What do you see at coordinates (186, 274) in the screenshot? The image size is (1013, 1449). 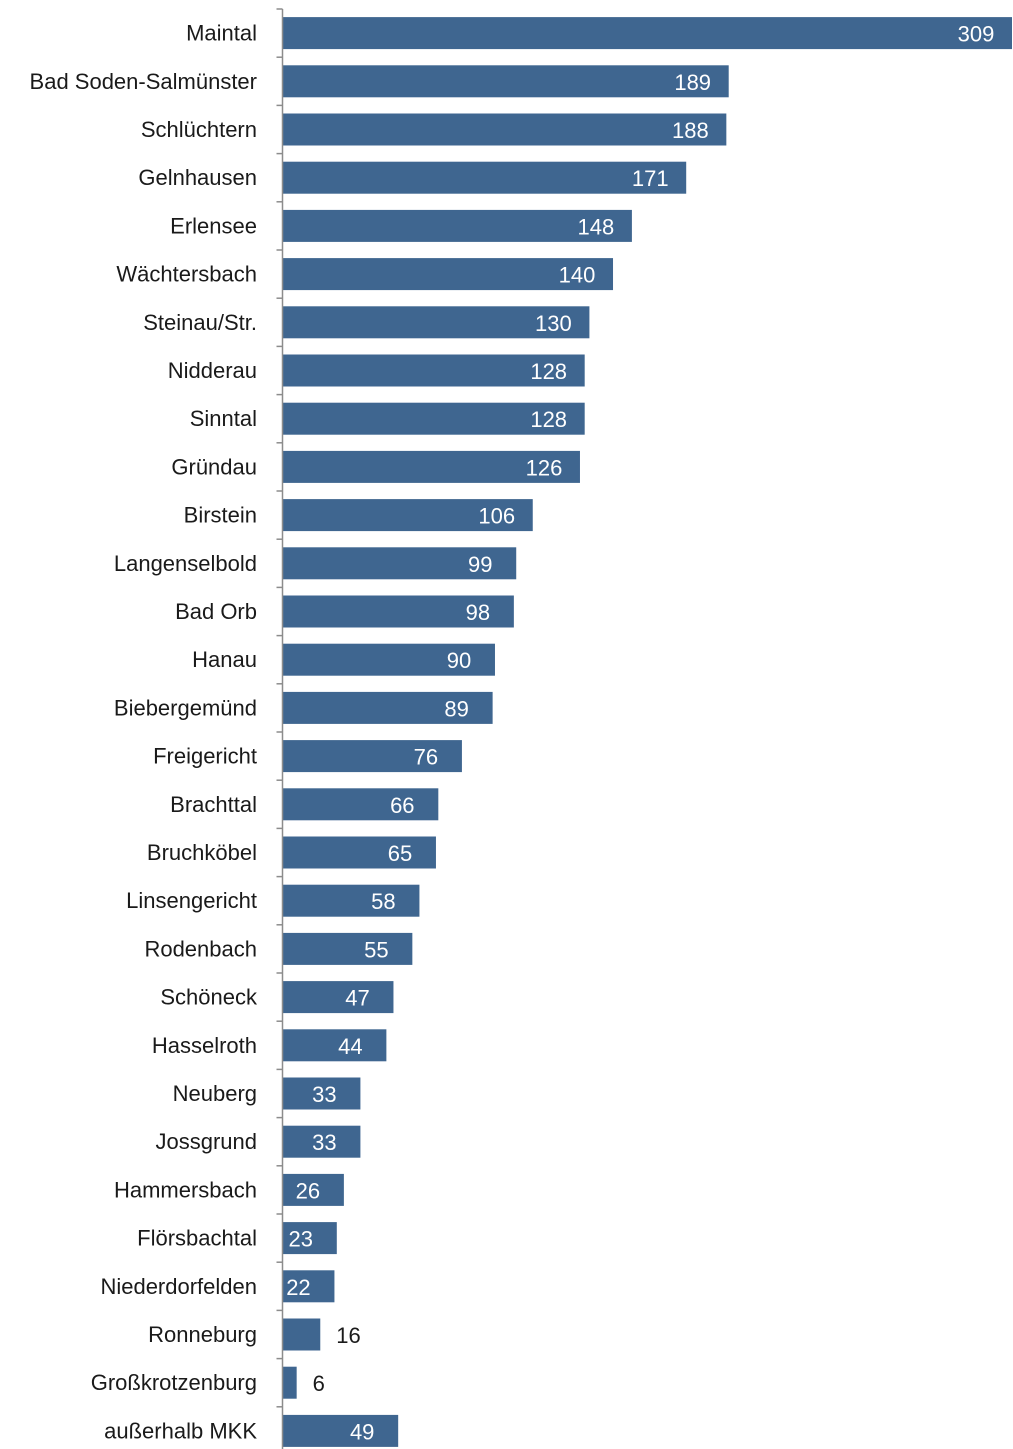 I see `category-label: Wächtersbach` at bounding box center [186, 274].